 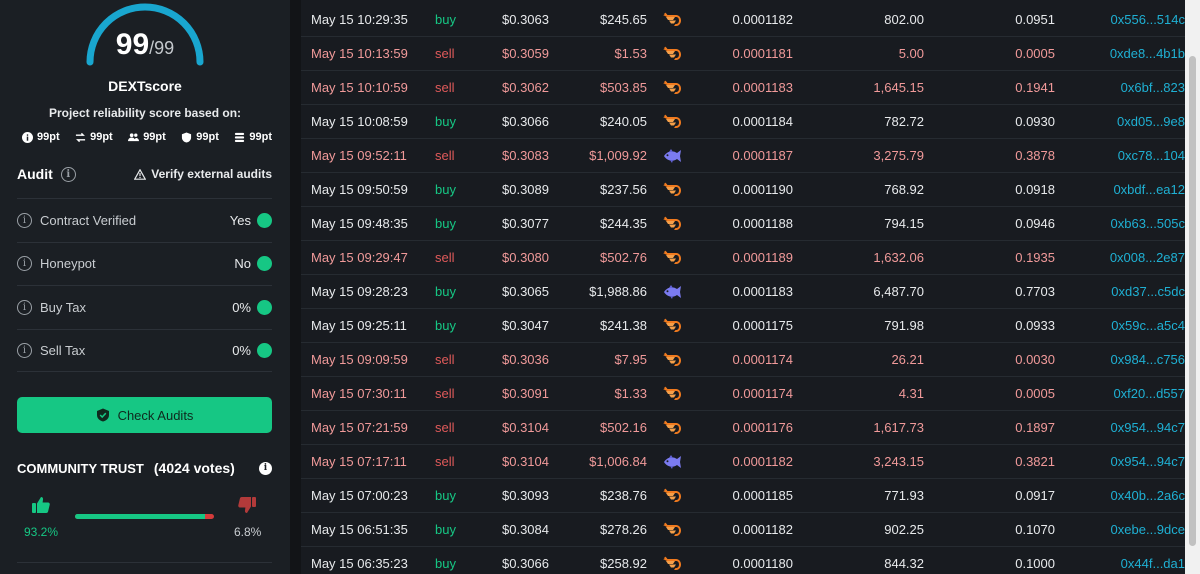 What do you see at coordinates (763, 393) in the screenshot?
I see `trade-token-price: 0.0001174` at bounding box center [763, 393].